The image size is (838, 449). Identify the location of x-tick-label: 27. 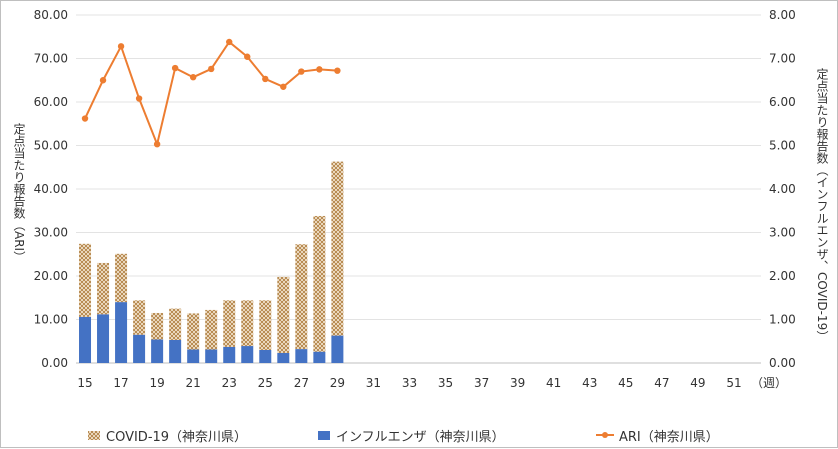
(301, 383).